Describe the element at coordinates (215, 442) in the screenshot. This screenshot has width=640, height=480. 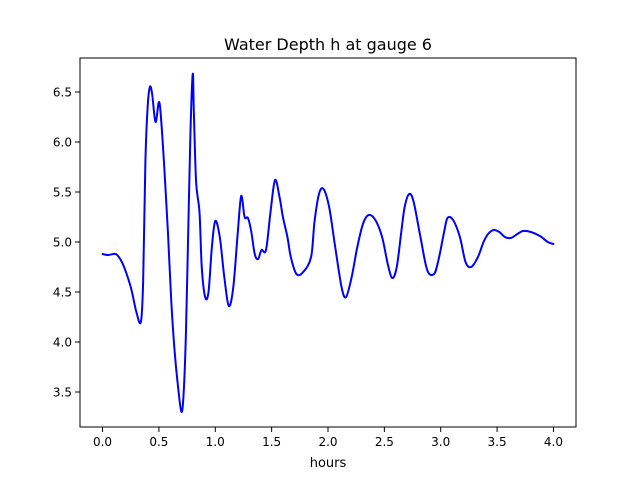
I see `x-tick-label: 1.0` at that location.